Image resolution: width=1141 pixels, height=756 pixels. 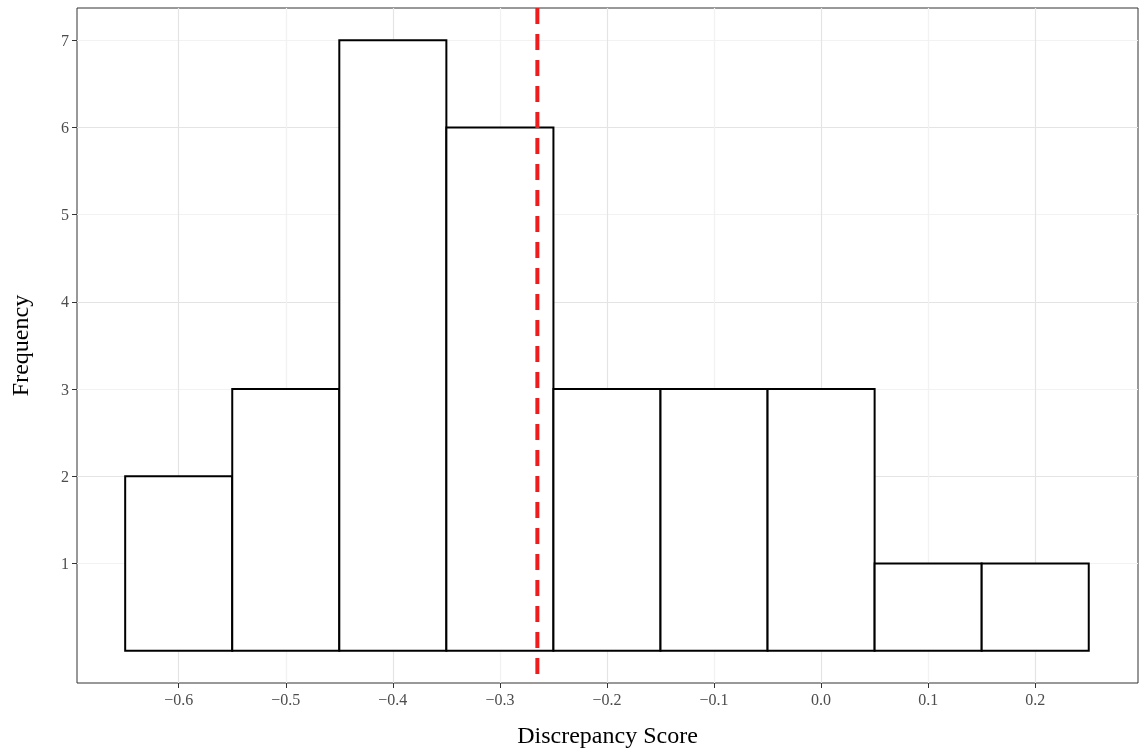 I want to click on y-tick-label: 1, so click(x=65, y=564).